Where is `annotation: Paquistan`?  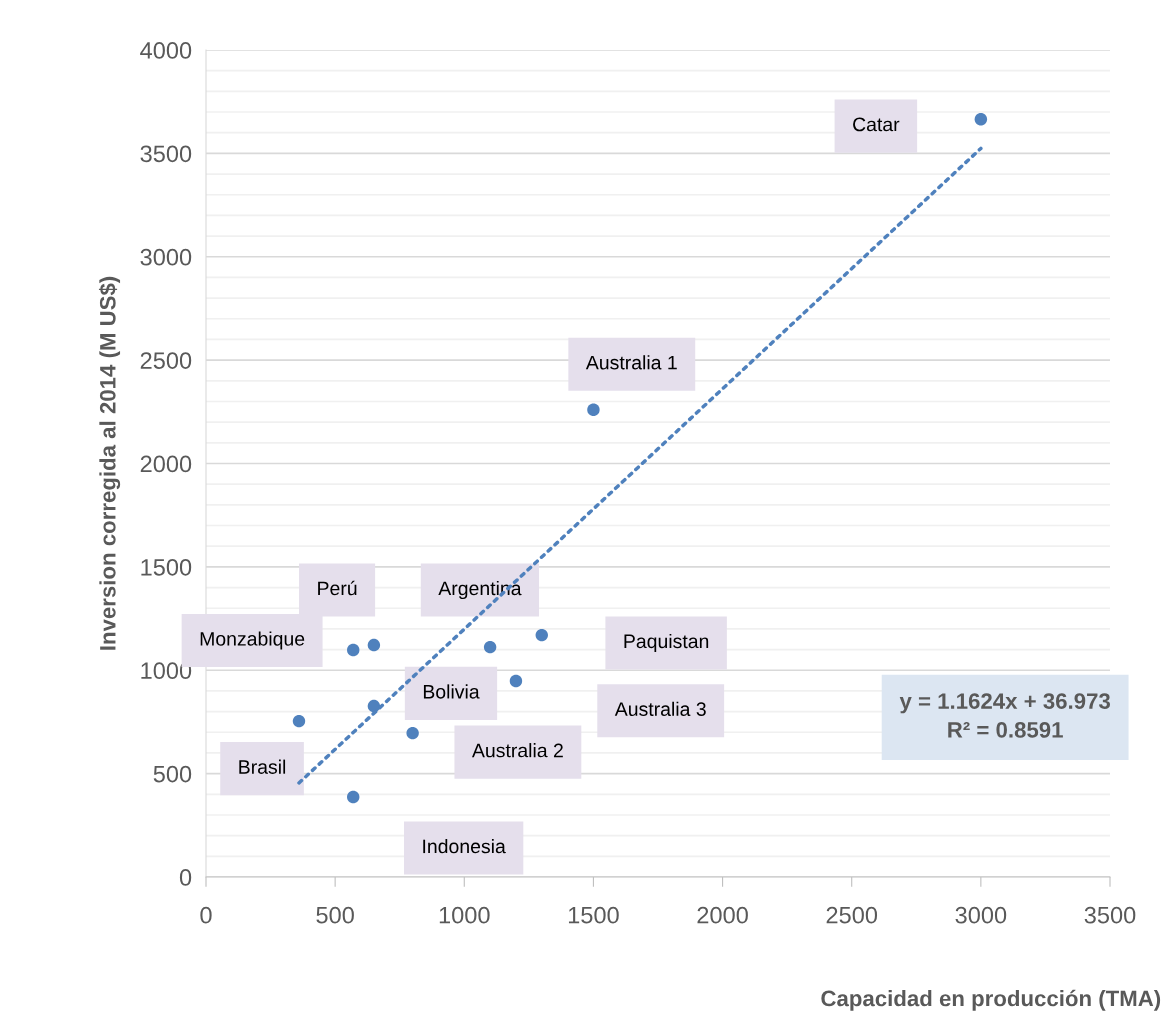 annotation: Paquistan is located at coordinates (666, 643).